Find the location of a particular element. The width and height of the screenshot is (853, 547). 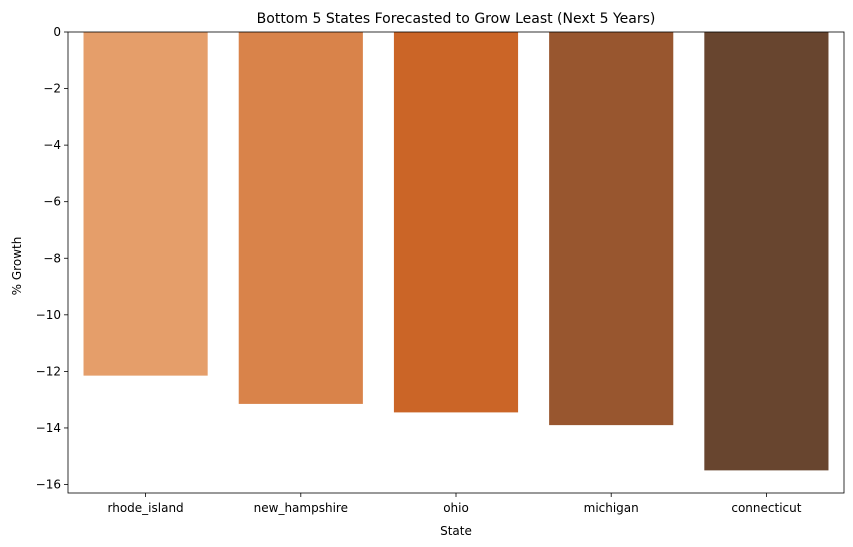

bar-new_hampshire is located at coordinates (300, 218).